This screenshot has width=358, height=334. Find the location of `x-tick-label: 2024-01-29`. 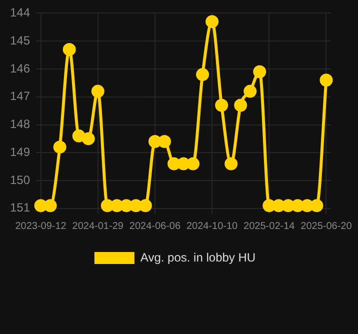

x-tick-label: 2024-01-29 is located at coordinates (98, 226).